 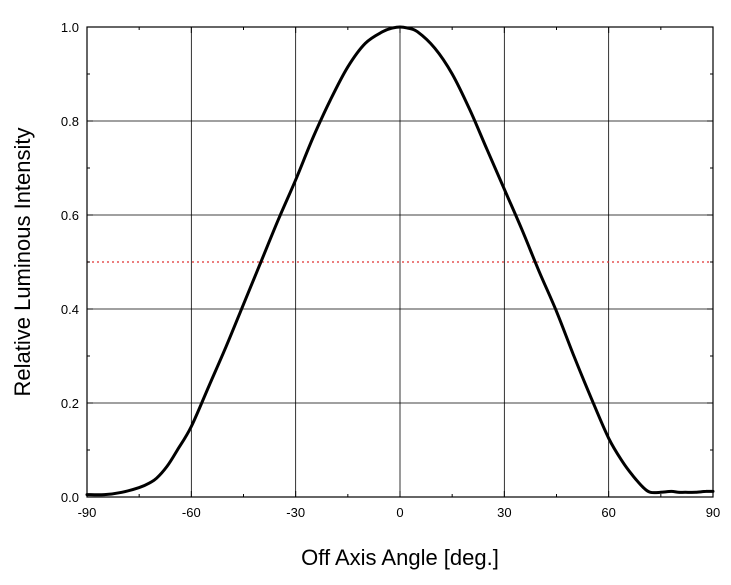 What do you see at coordinates (713, 512) in the screenshot?
I see `x-tick-label: 90` at bounding box center [713, 512].